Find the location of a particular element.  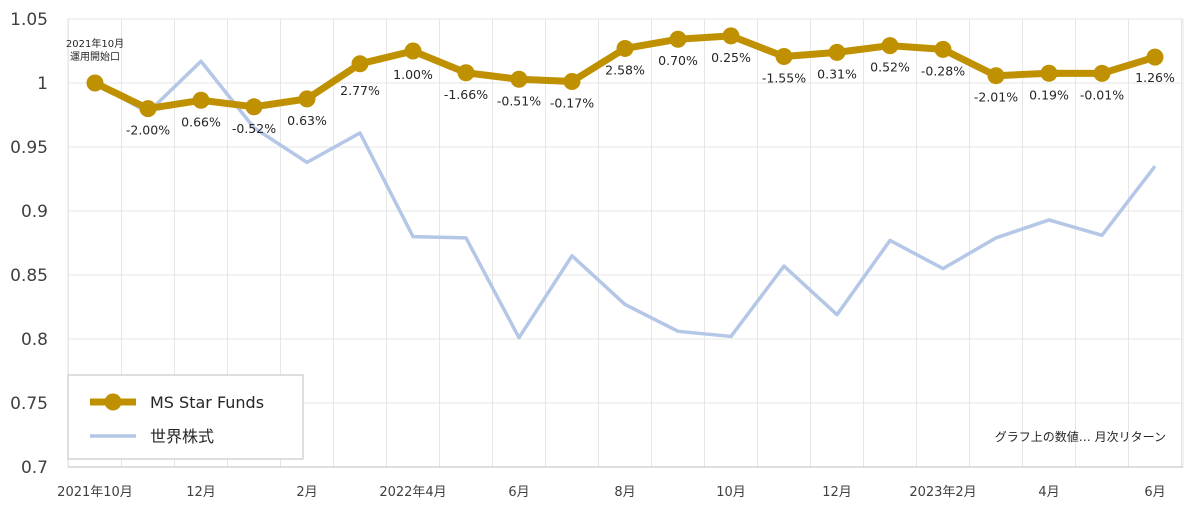

data-label: 0.52% is located at coordinates (890, 67).